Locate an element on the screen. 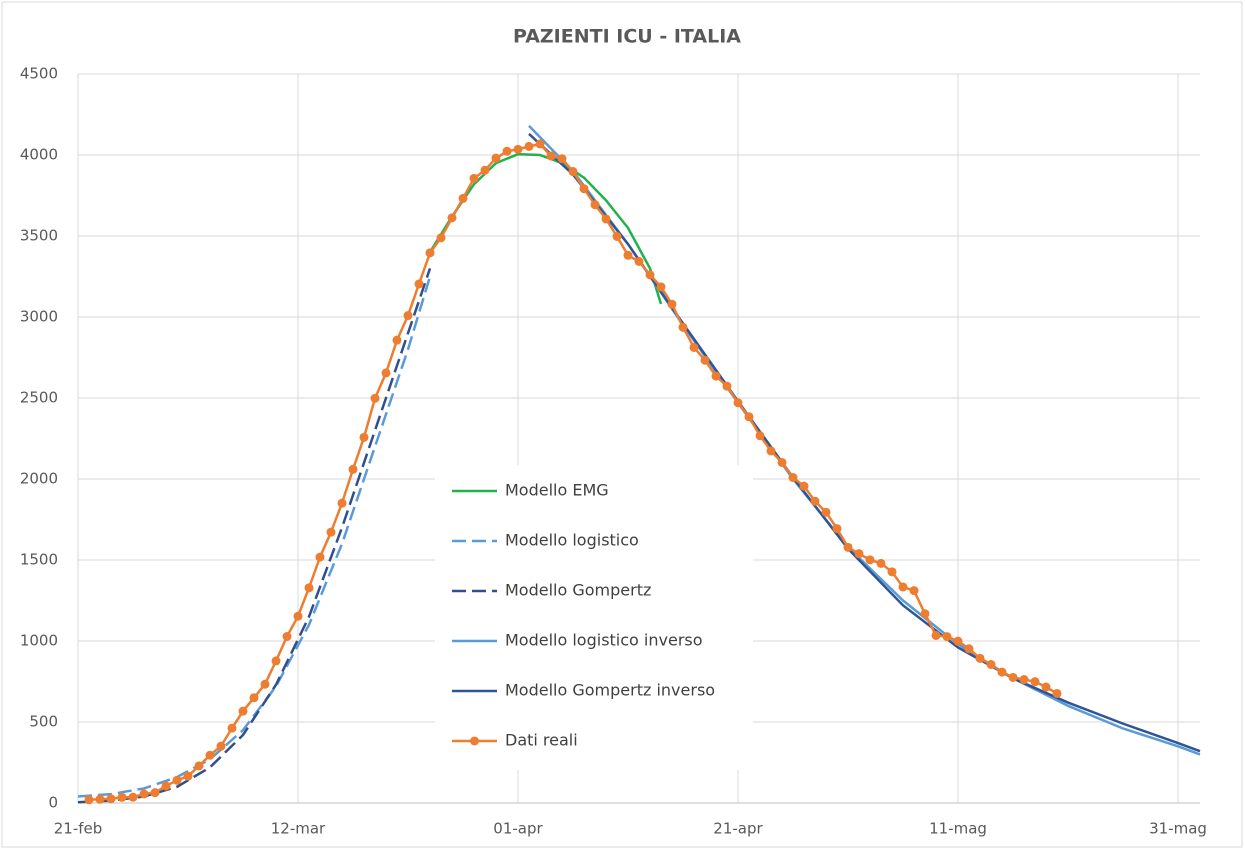 This screenshot has width=1245, height=850. x-tick-label: 31-mag is located at coordinates (1178, 829).